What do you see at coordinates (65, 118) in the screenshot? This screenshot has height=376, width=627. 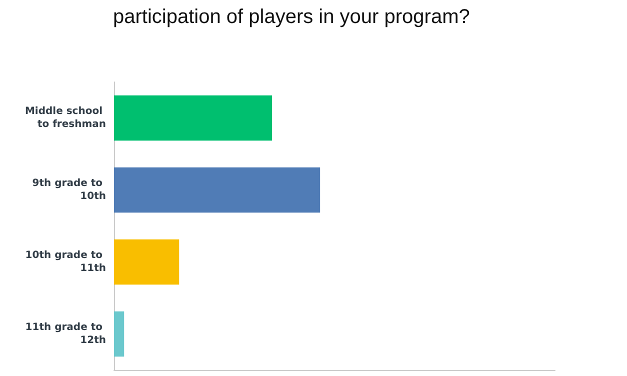 I see `y-tick-label: Middle school to freshman` at bounding box center [65, 118].